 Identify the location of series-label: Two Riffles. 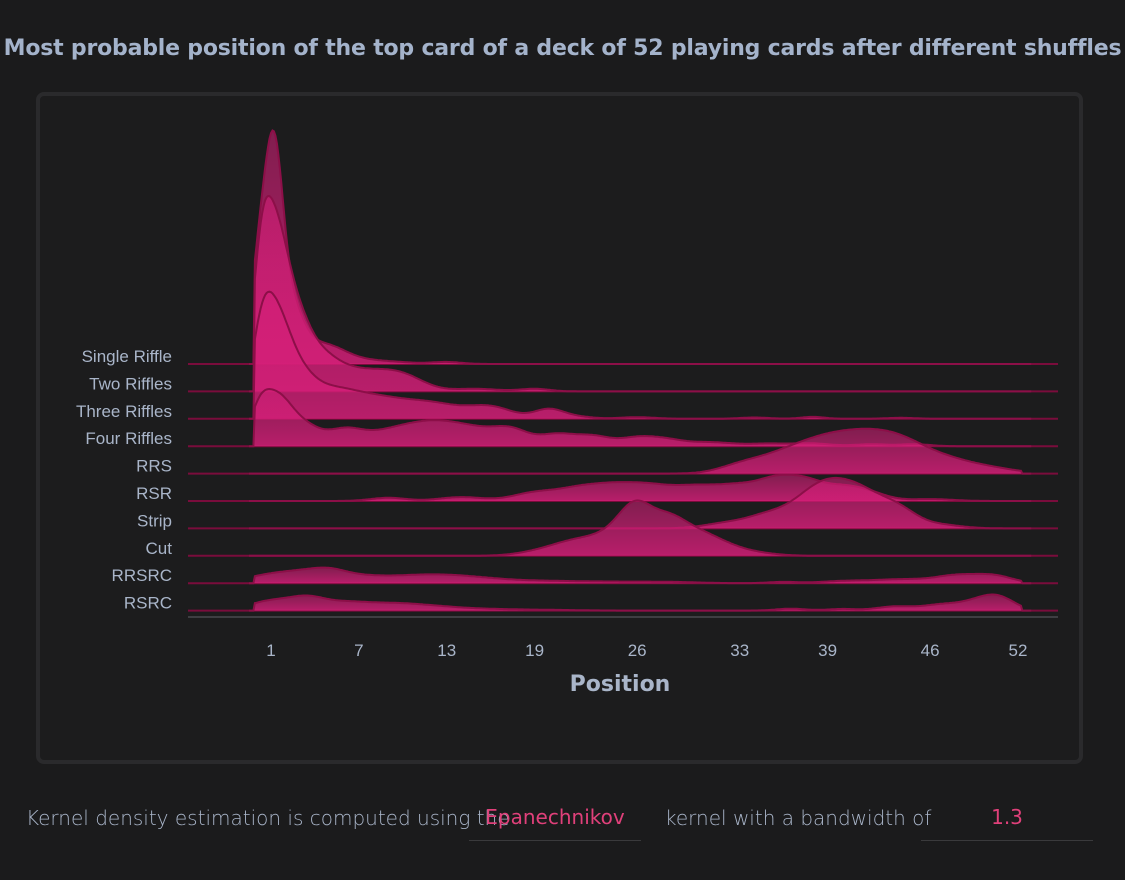
(130, 383).